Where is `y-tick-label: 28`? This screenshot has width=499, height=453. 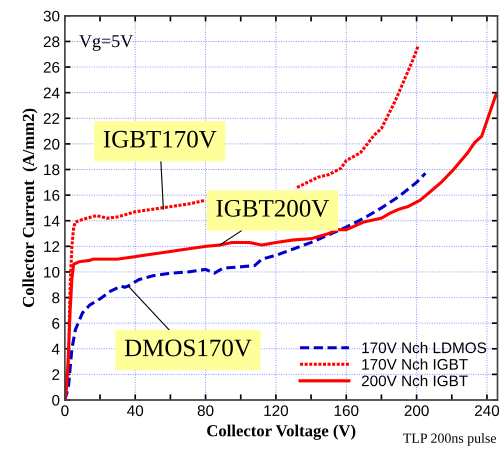
y-tick-label: 28 is located at coordinates (52, 42).